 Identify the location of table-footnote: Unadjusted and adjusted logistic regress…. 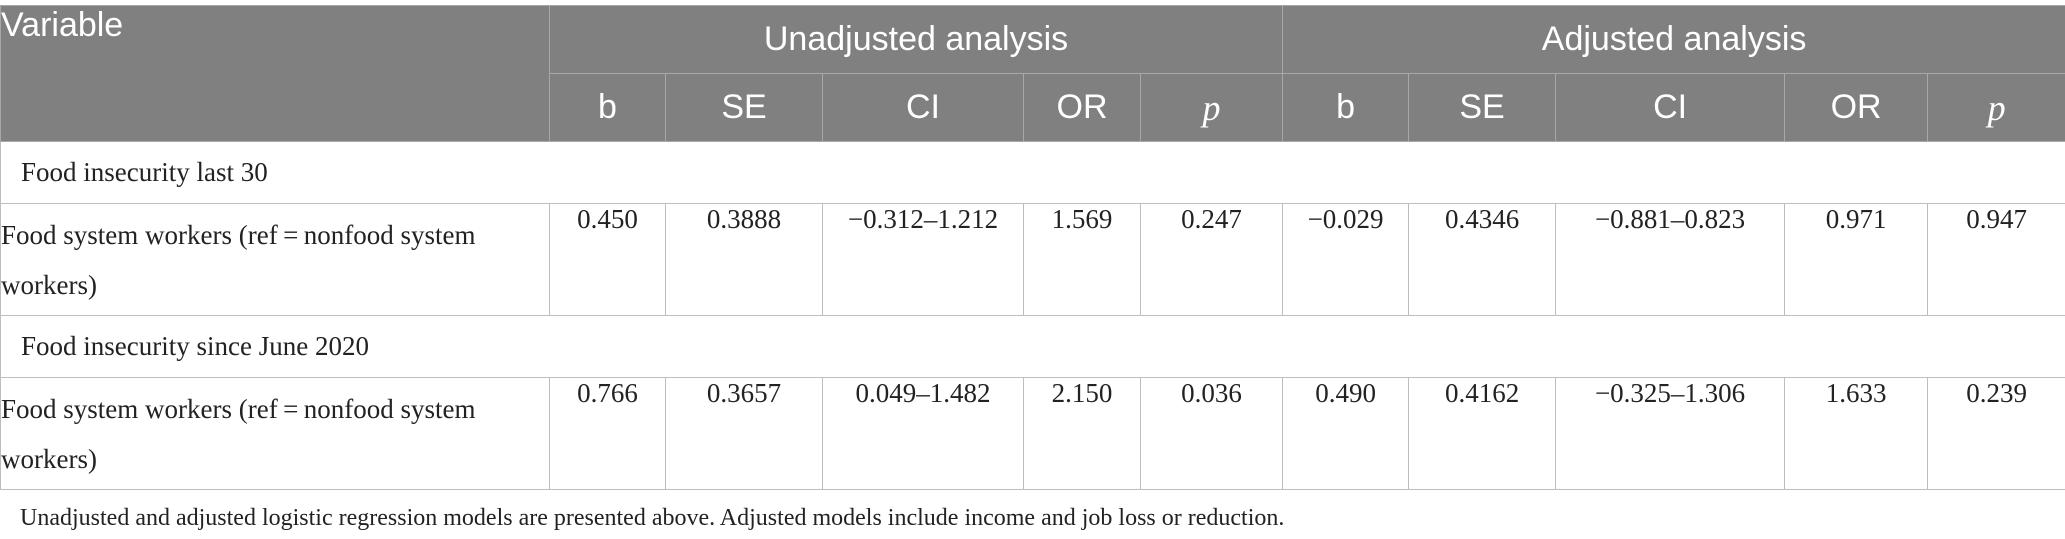
(652, 518).